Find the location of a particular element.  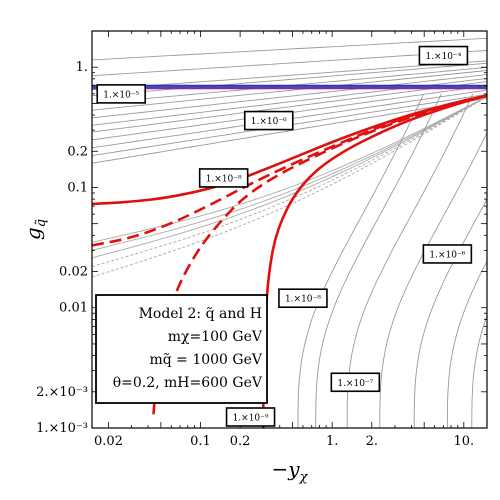

contour-label: 1.×10⁻⁴ is located at coordinates (443, 57).